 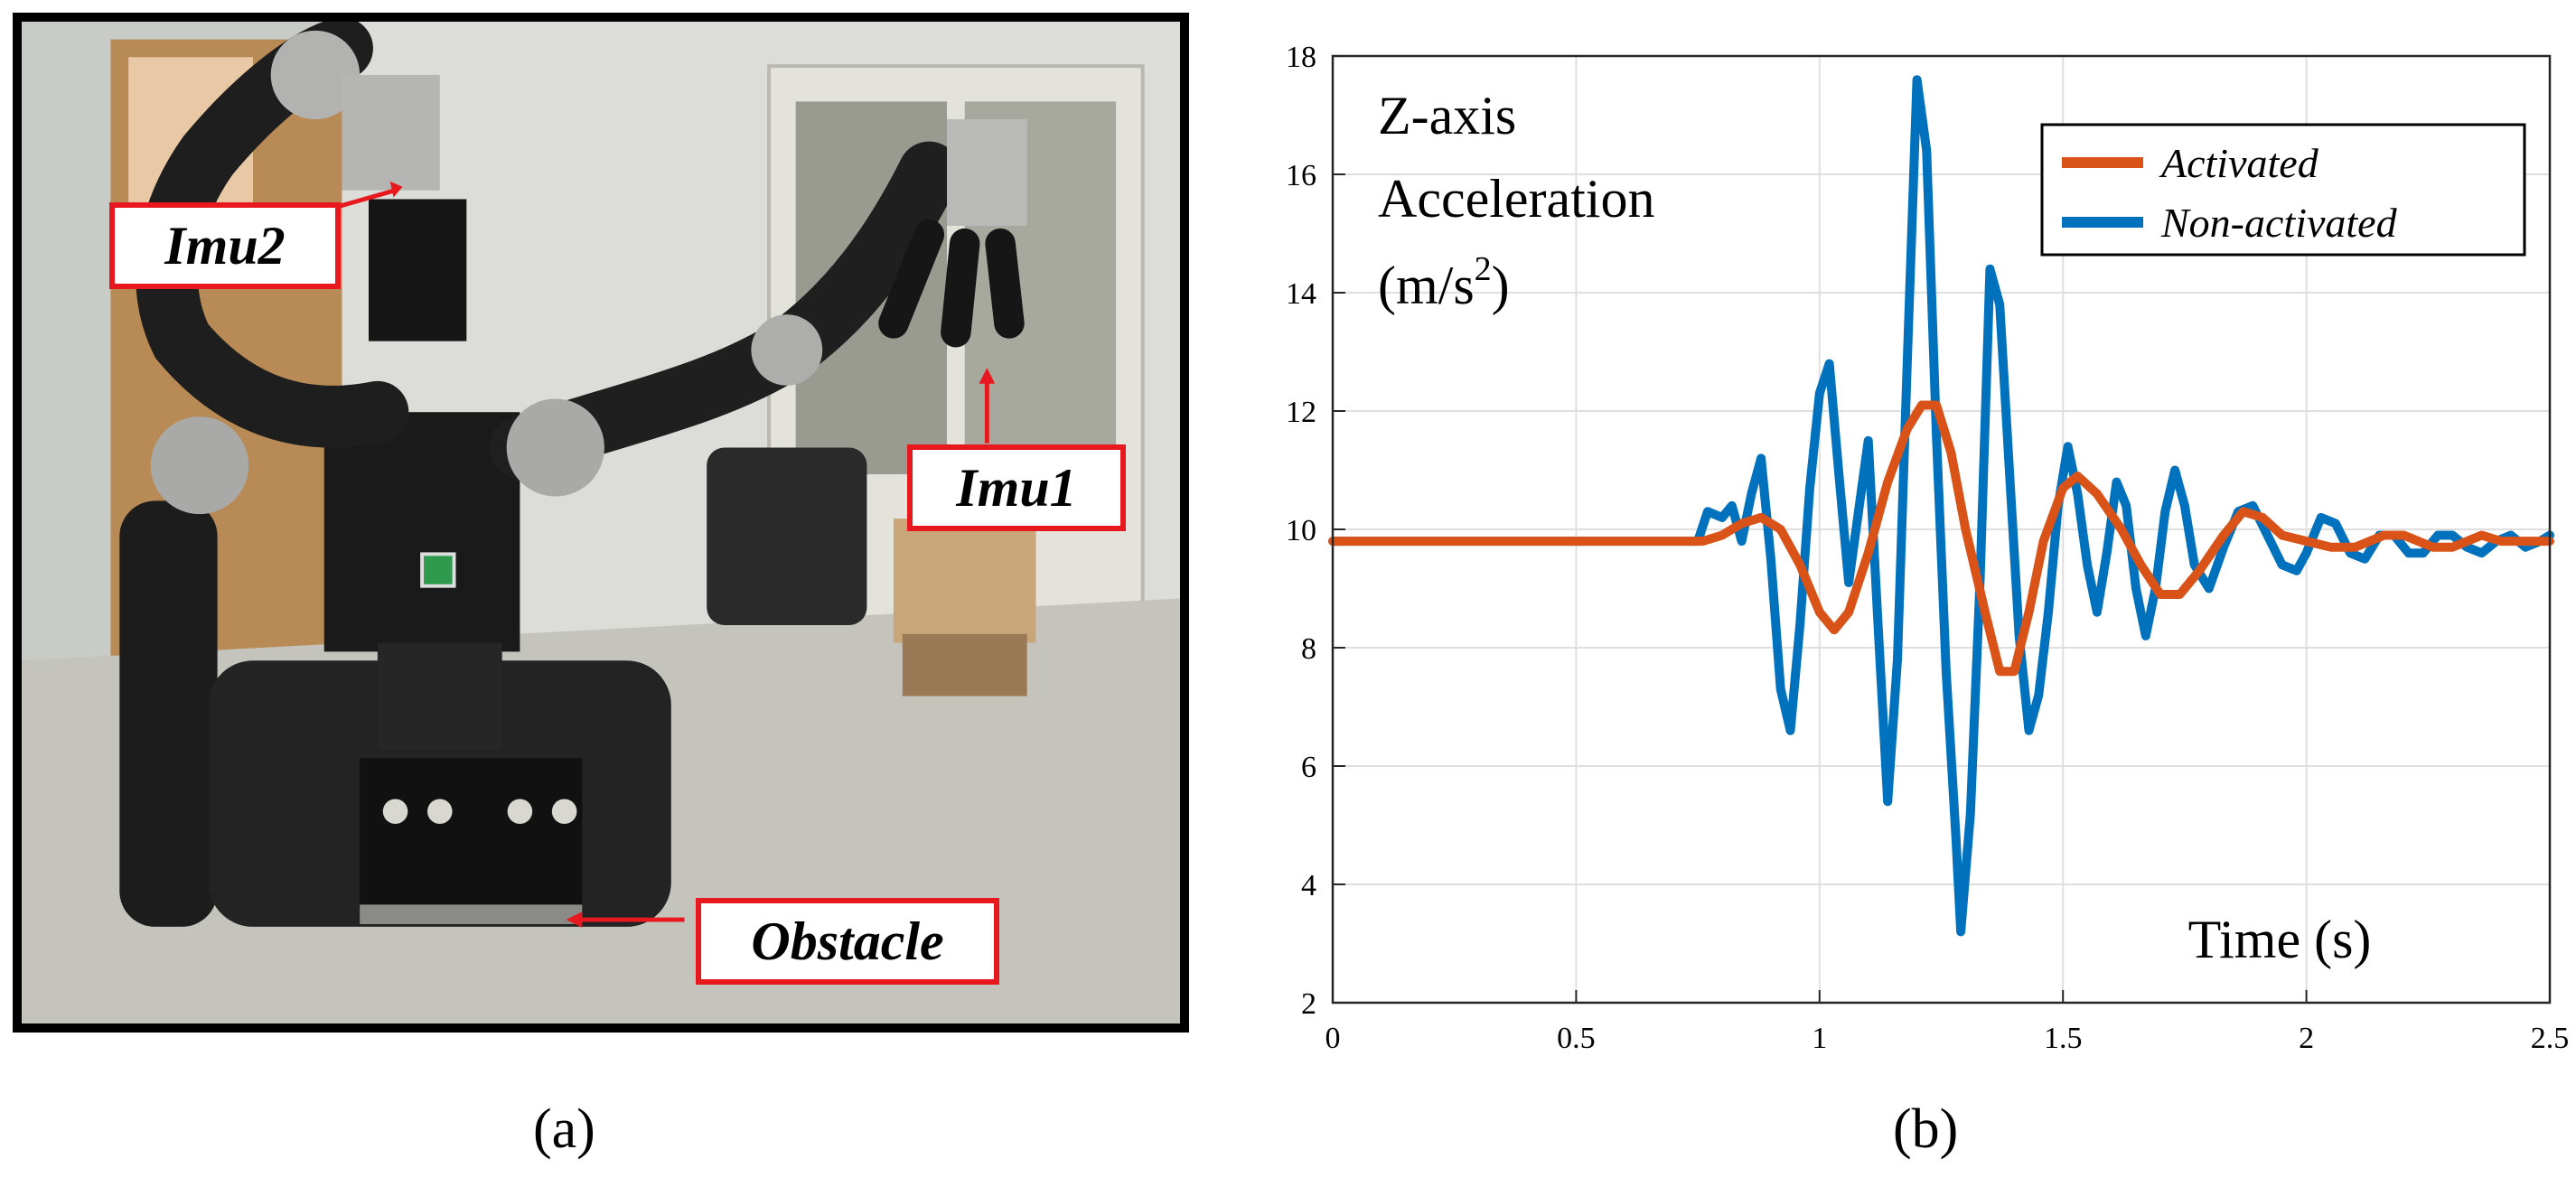 What do you see at coordinates (1926, 1129) in the screenshot?
I see `caption-b: (b)` at bounding box center [1926, 1129].